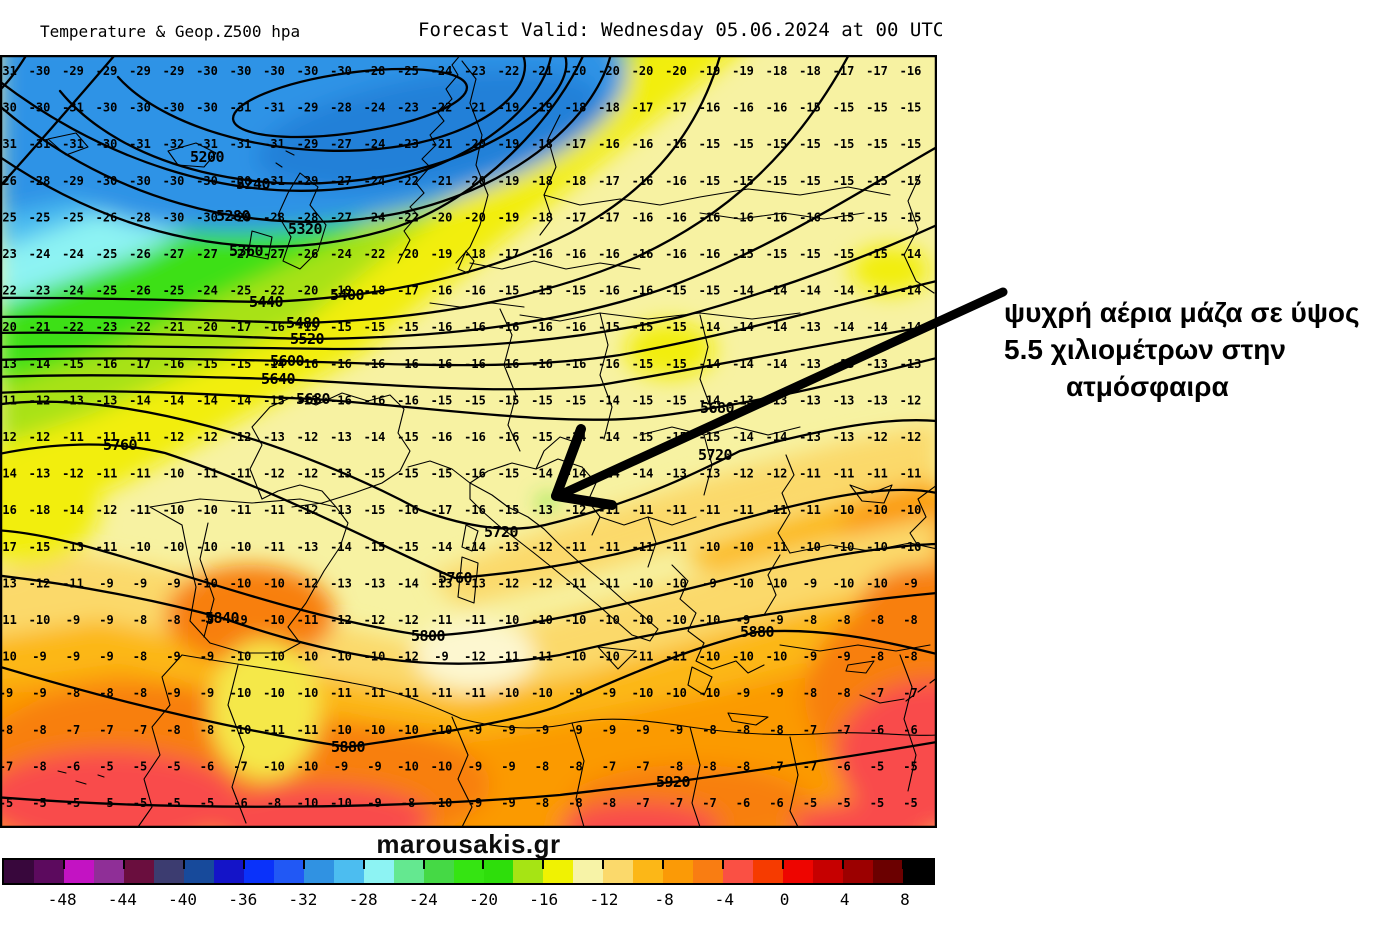 The height and width of the screenshot is (937, 1390). I want to click on svg-text: 5440, so click(266, 302).